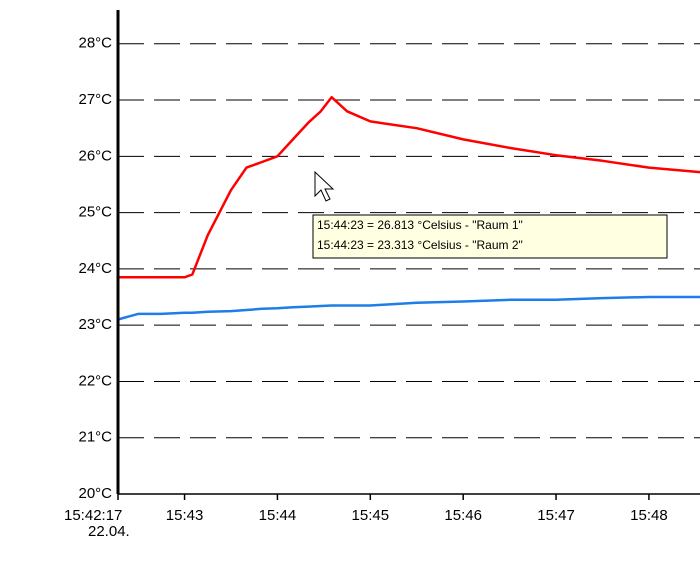  What do you see at coordinates (93, 515) in the screenshot?
I see `x-tick-label: 15:42:17` at bounding box center [93, 515].